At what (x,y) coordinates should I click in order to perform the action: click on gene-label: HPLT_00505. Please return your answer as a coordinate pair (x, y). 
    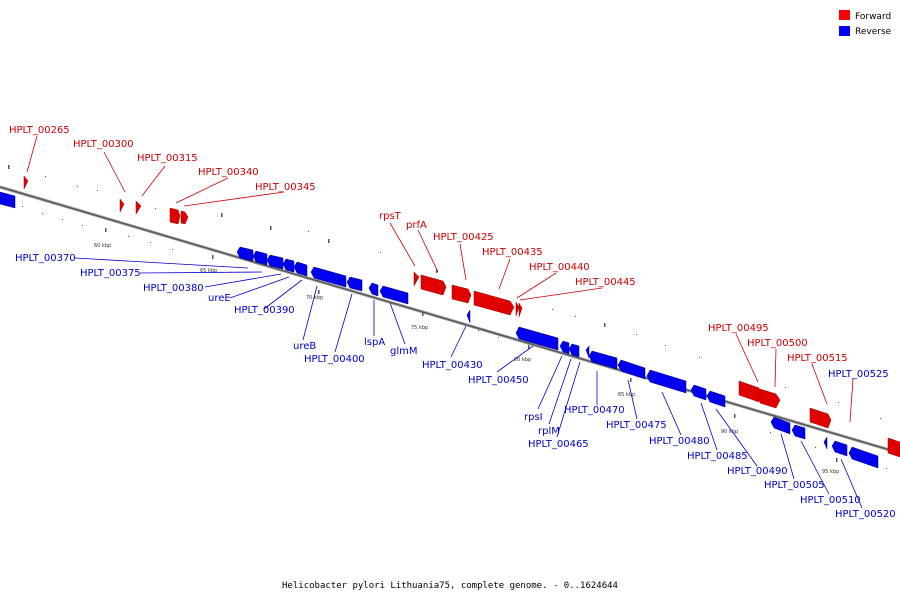
    Looking at the image, I should click on (794, 485).